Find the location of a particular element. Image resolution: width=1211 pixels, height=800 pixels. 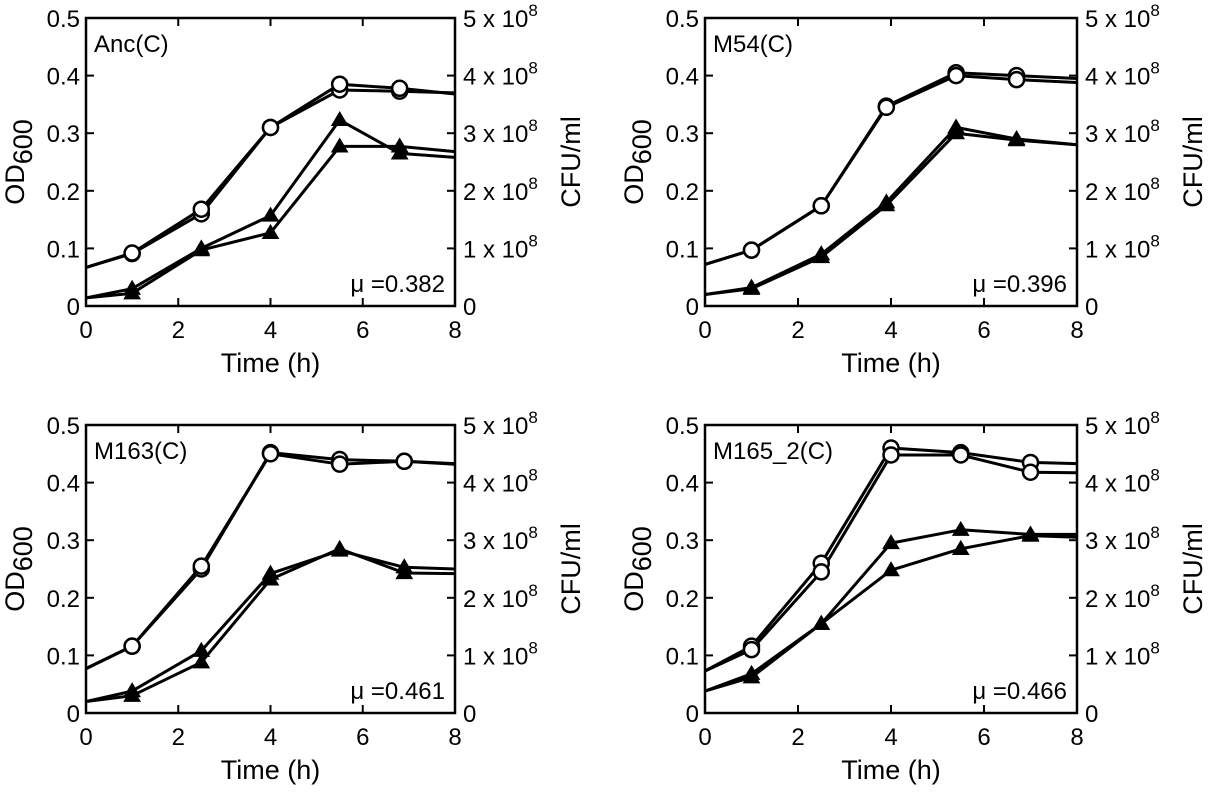

y-right-tick-label: 2 x 10⁸ is located at coordinates (500, 597).